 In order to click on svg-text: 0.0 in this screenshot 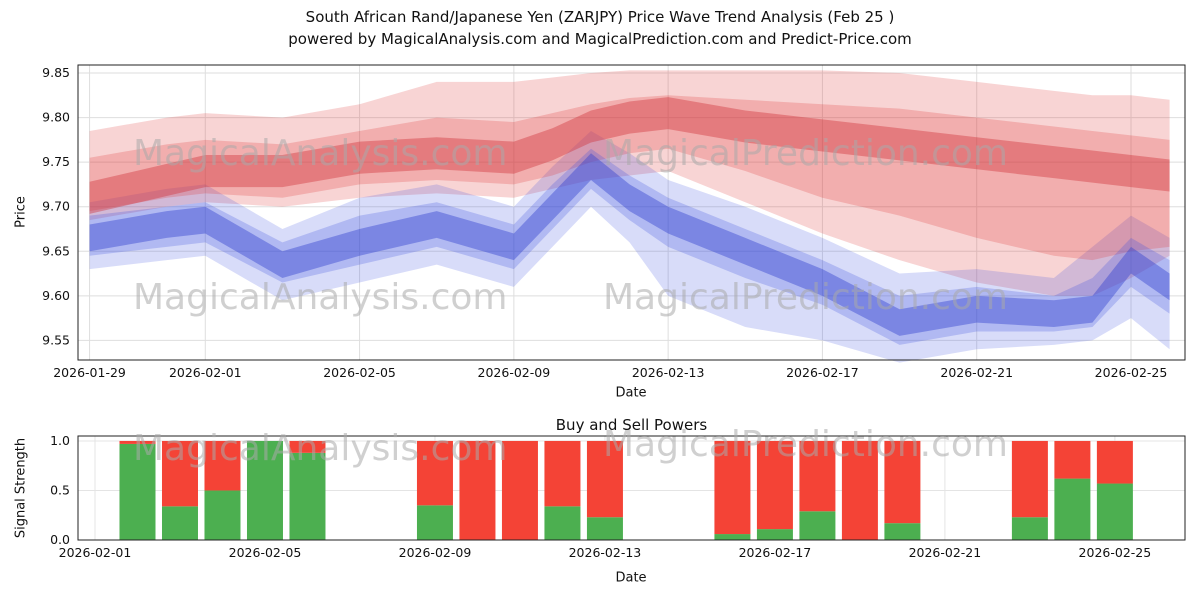, I will do `click(60, 539)`.